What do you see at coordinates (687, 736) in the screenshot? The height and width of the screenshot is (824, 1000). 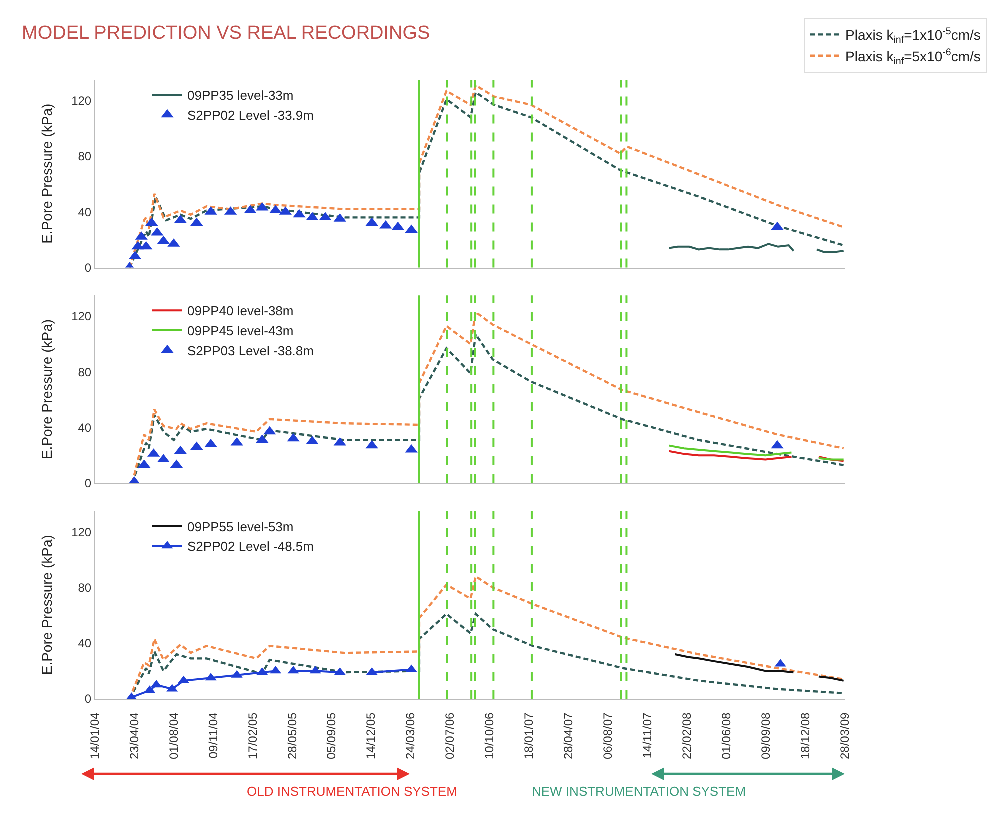 I see `x-tick-label: 22/02/08` at bounding box center [687, 736].